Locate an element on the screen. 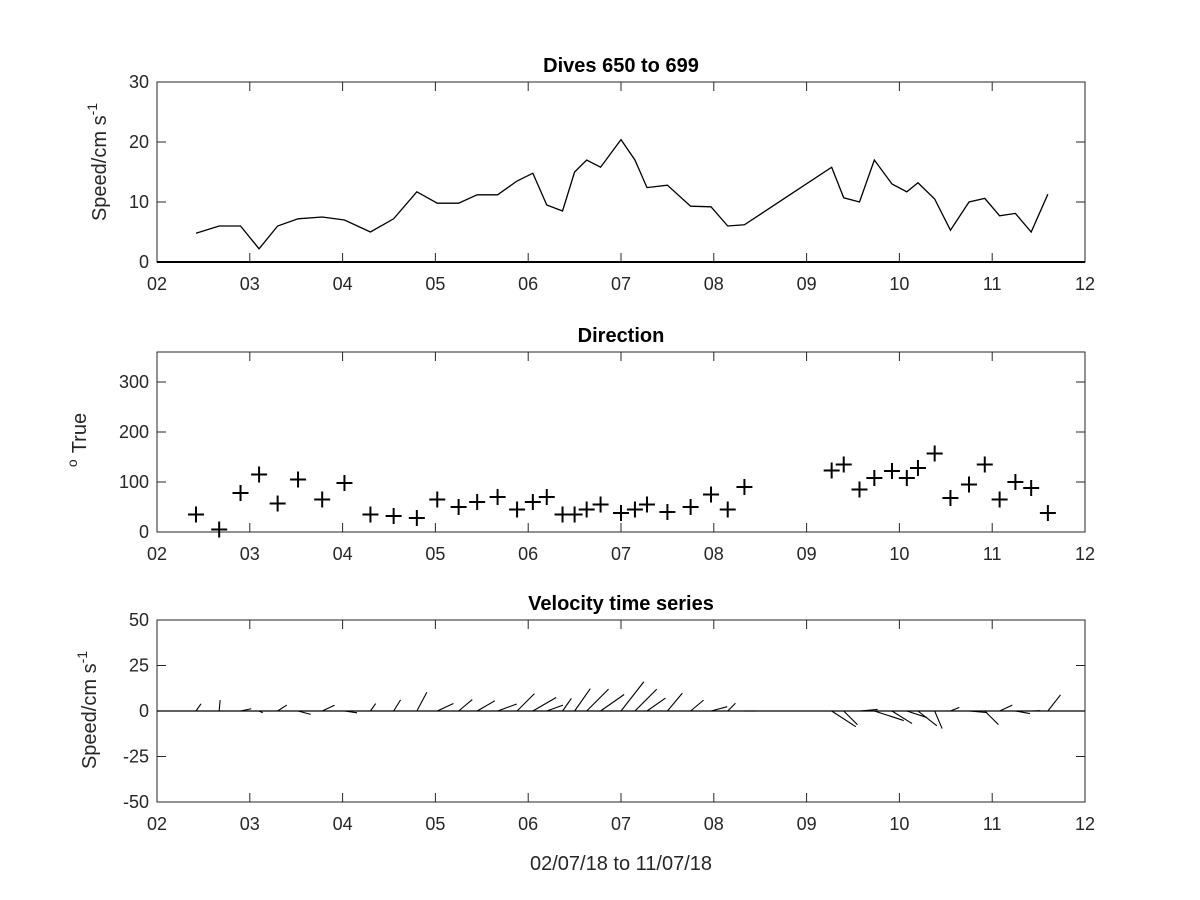 Image resolution: width=1200 pixels, height=900 pixels. velocity-ytick-label: 25 is located at coordinates (139, 666).